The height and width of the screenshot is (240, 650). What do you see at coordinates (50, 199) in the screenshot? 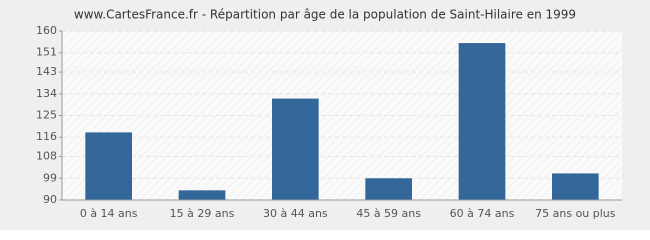
I see `y-tick-label: 90` at bounding box center [50, 199].